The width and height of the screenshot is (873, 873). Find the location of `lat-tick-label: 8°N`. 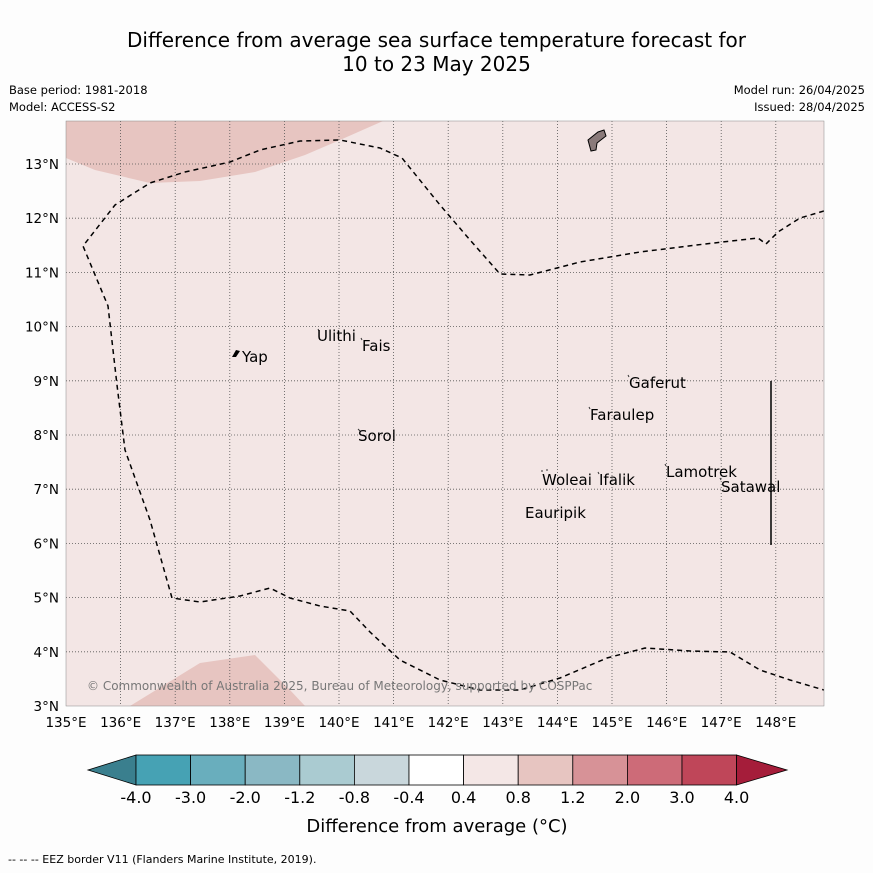

lat-tick-label: 8°N is located at coordinates (46, 436).